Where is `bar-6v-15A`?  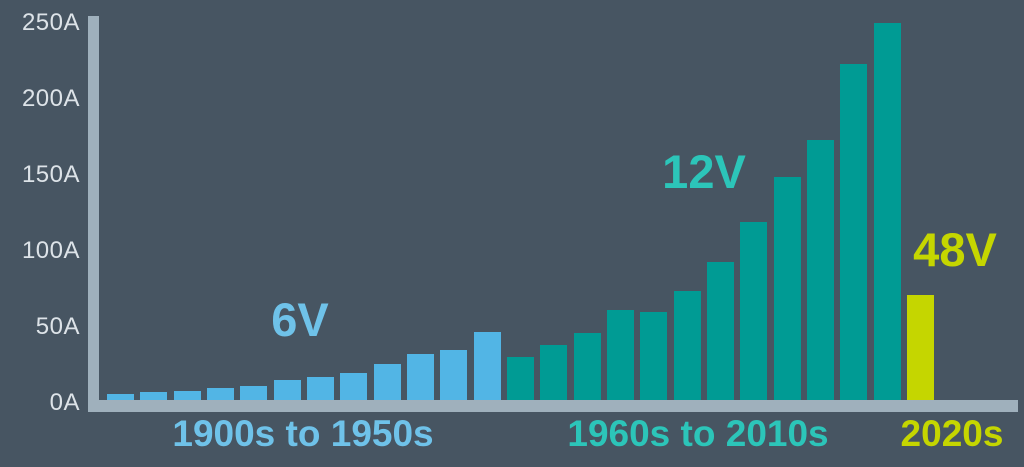
bar-6v-15A is located at coordinates (320, 388).